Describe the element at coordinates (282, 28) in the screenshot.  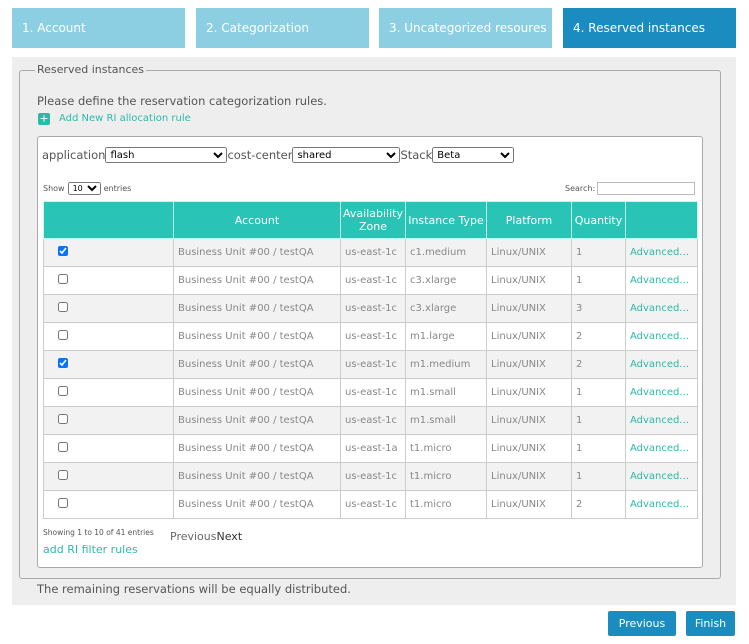
I see `wizard-tab: 2. Categorization` at that location.